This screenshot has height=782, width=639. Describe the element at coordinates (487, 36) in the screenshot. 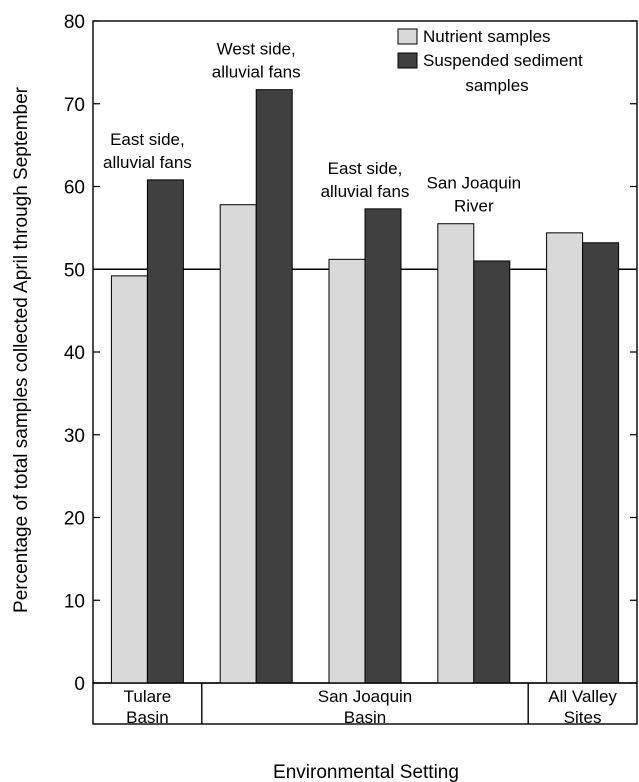

I see `legend-text-0-0: Nutrient samples` at that location.